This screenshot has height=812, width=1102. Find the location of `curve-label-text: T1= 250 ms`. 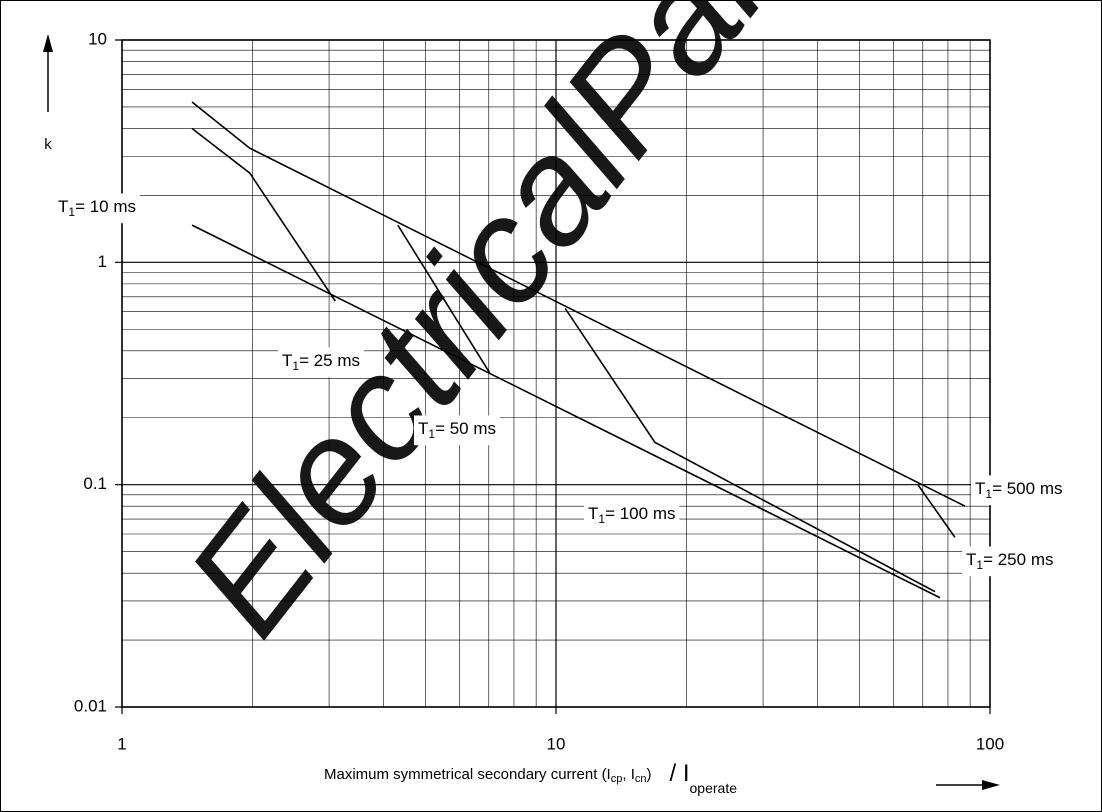

curve-label-text: T1= 250 ms is located at coordinates (1009, 561).